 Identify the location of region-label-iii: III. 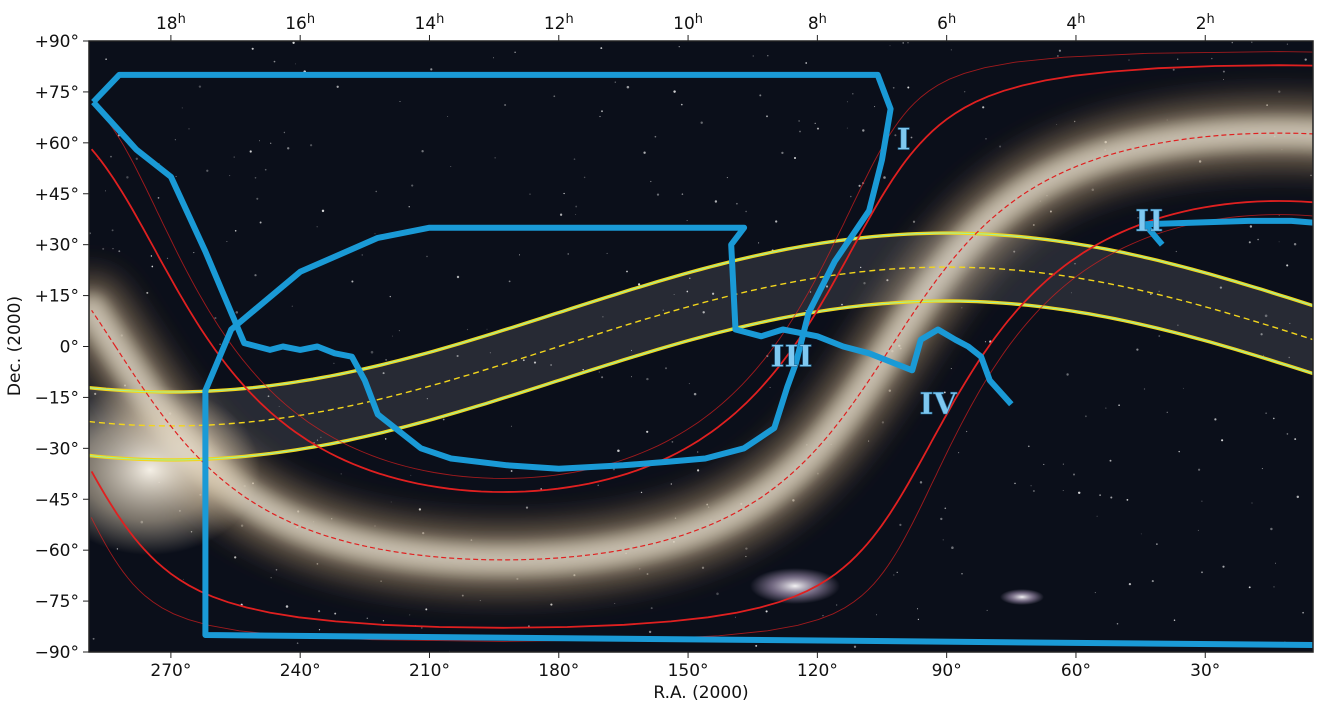
(791, 357).